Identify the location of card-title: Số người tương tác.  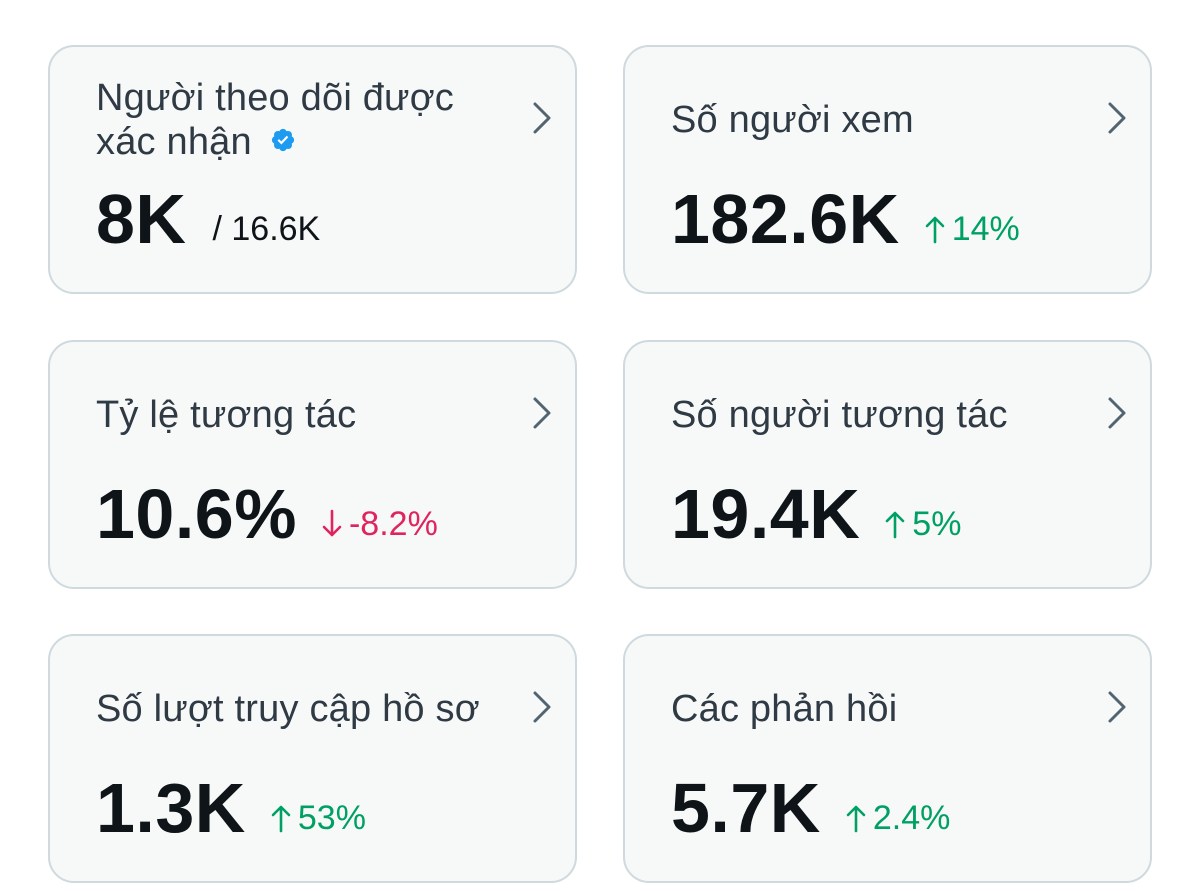
(839, 415).